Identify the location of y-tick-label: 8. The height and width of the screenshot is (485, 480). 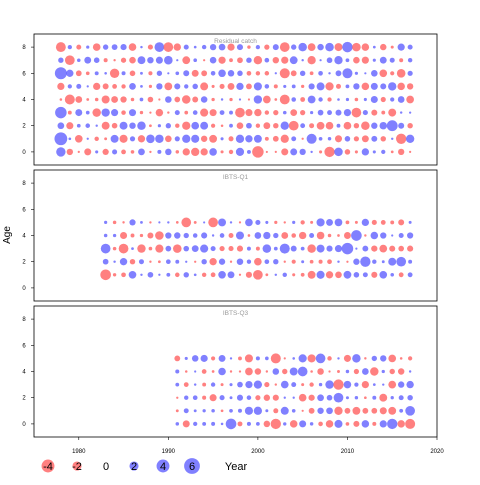
(24, 184).